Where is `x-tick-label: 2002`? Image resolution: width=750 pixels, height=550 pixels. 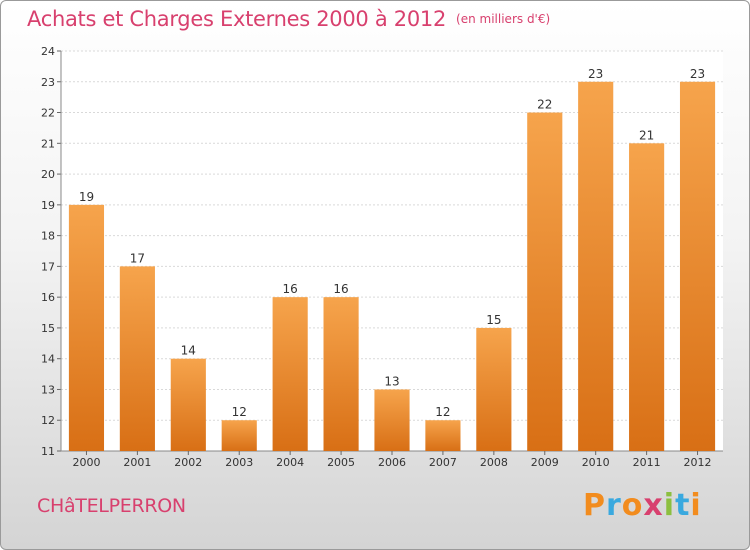 x-tick-label: 2002 is located at coordinates (188, 462).